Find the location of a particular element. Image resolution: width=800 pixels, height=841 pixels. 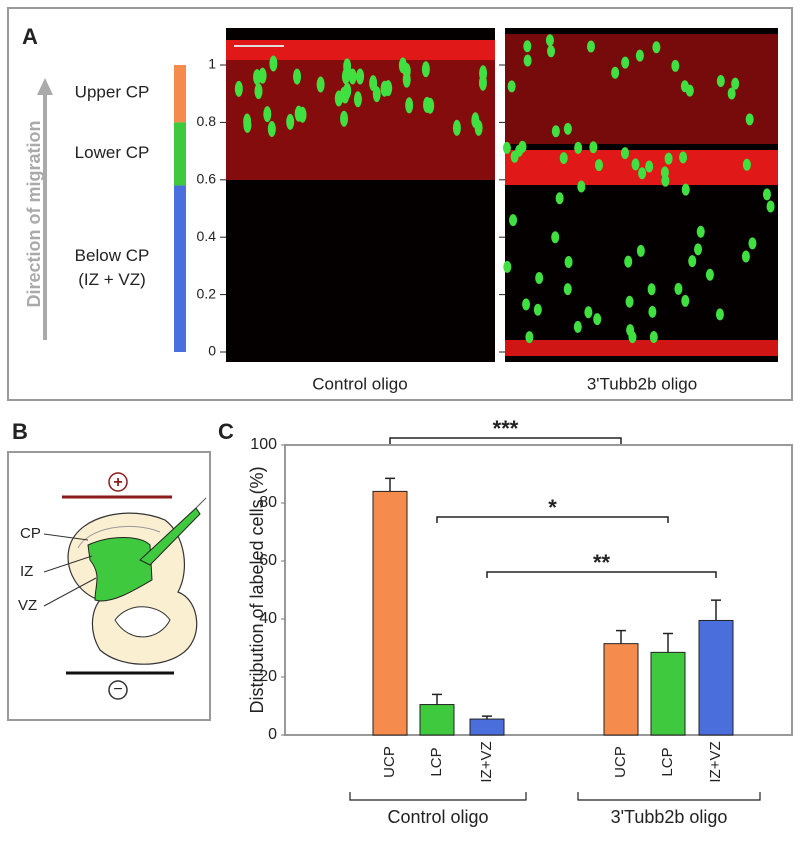

group-label: 3'Tubb2b oligo is located at coordinates (669, 817).